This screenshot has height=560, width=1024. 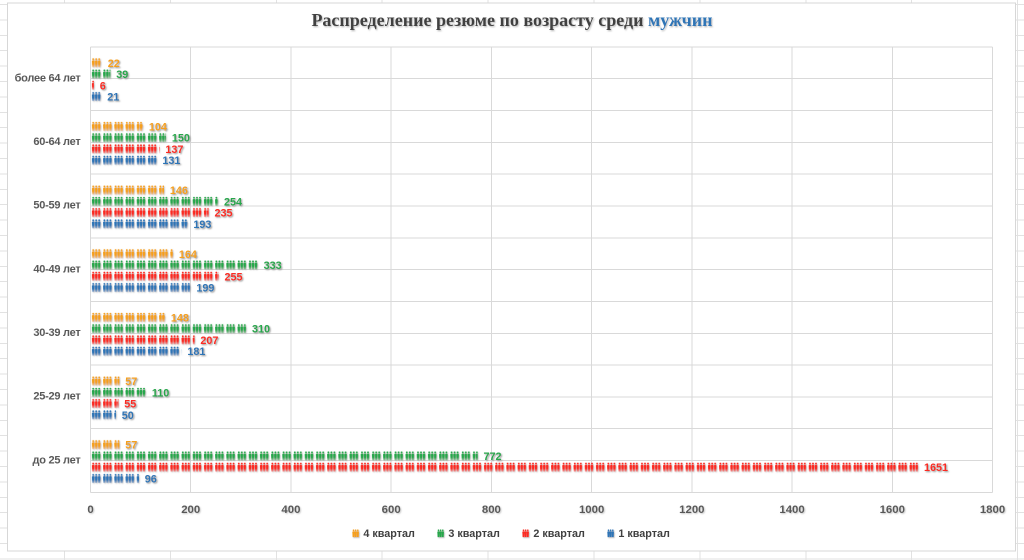 What do you see at coordinates (56, 460) in the screenshot?
I see `svg-text: до 25 лет` at bounding box center [56, 460].